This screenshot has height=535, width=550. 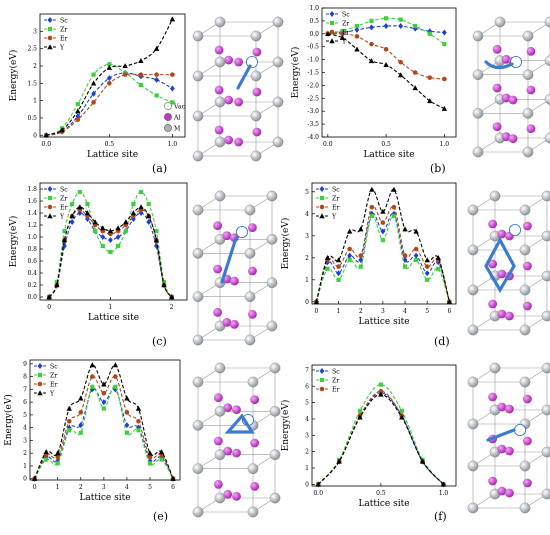 I want to click on y-axis-label: Energy(eV), so click(x=13, y=242).